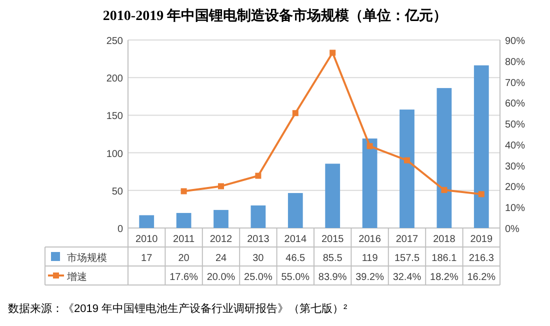 The width and height of the screenshot is (550, 326). I want to click on x-tick-label: 2017, so click(407, 239).